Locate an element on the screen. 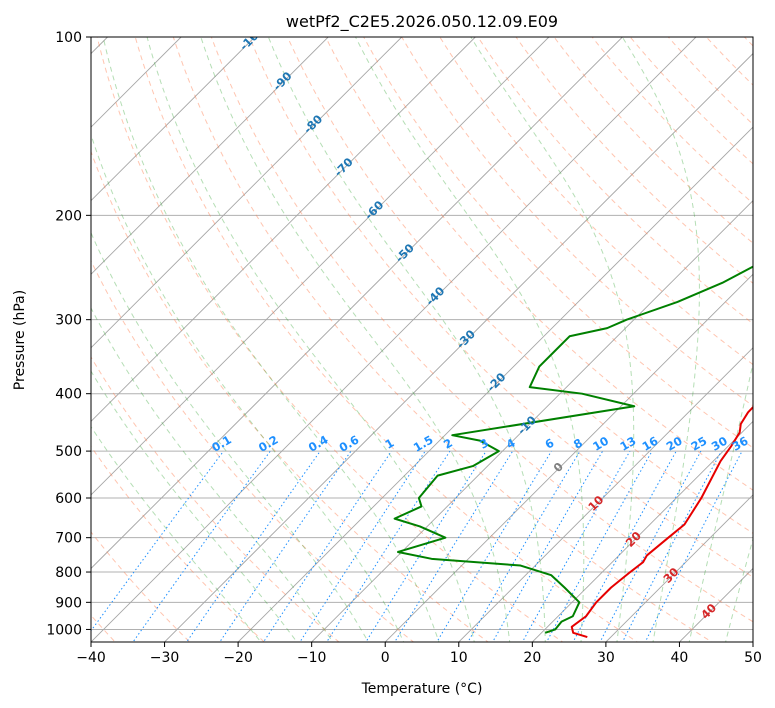 This screenshot has height=708, width=775. x-tick-label: −20 is located at coordinates (238, 658).